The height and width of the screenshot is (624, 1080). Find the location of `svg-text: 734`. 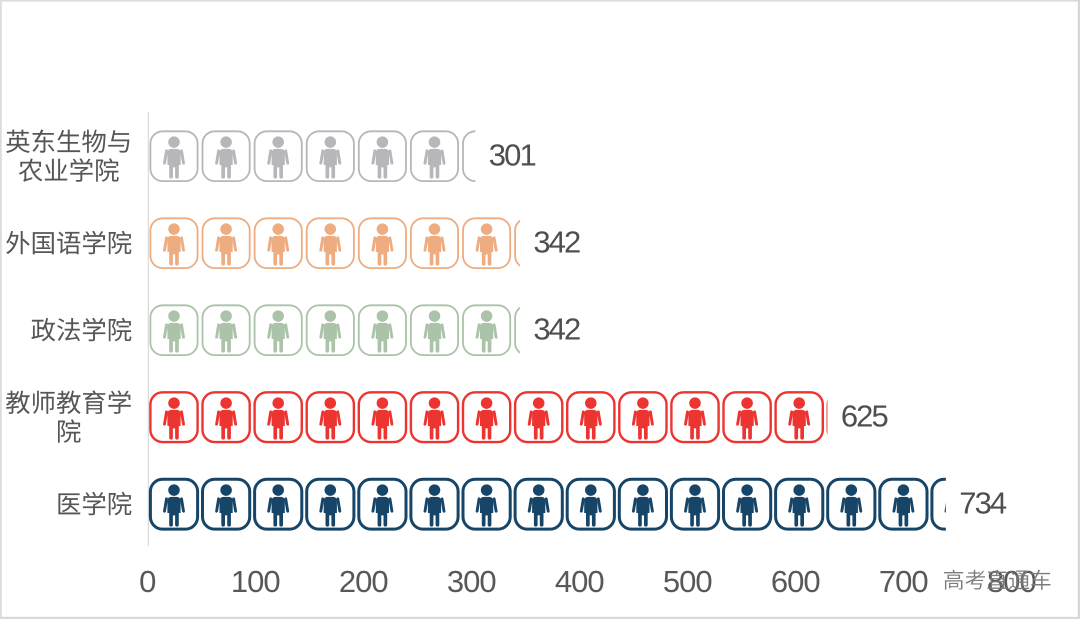

svg-text: 734 is located at coordinates (983, 503).